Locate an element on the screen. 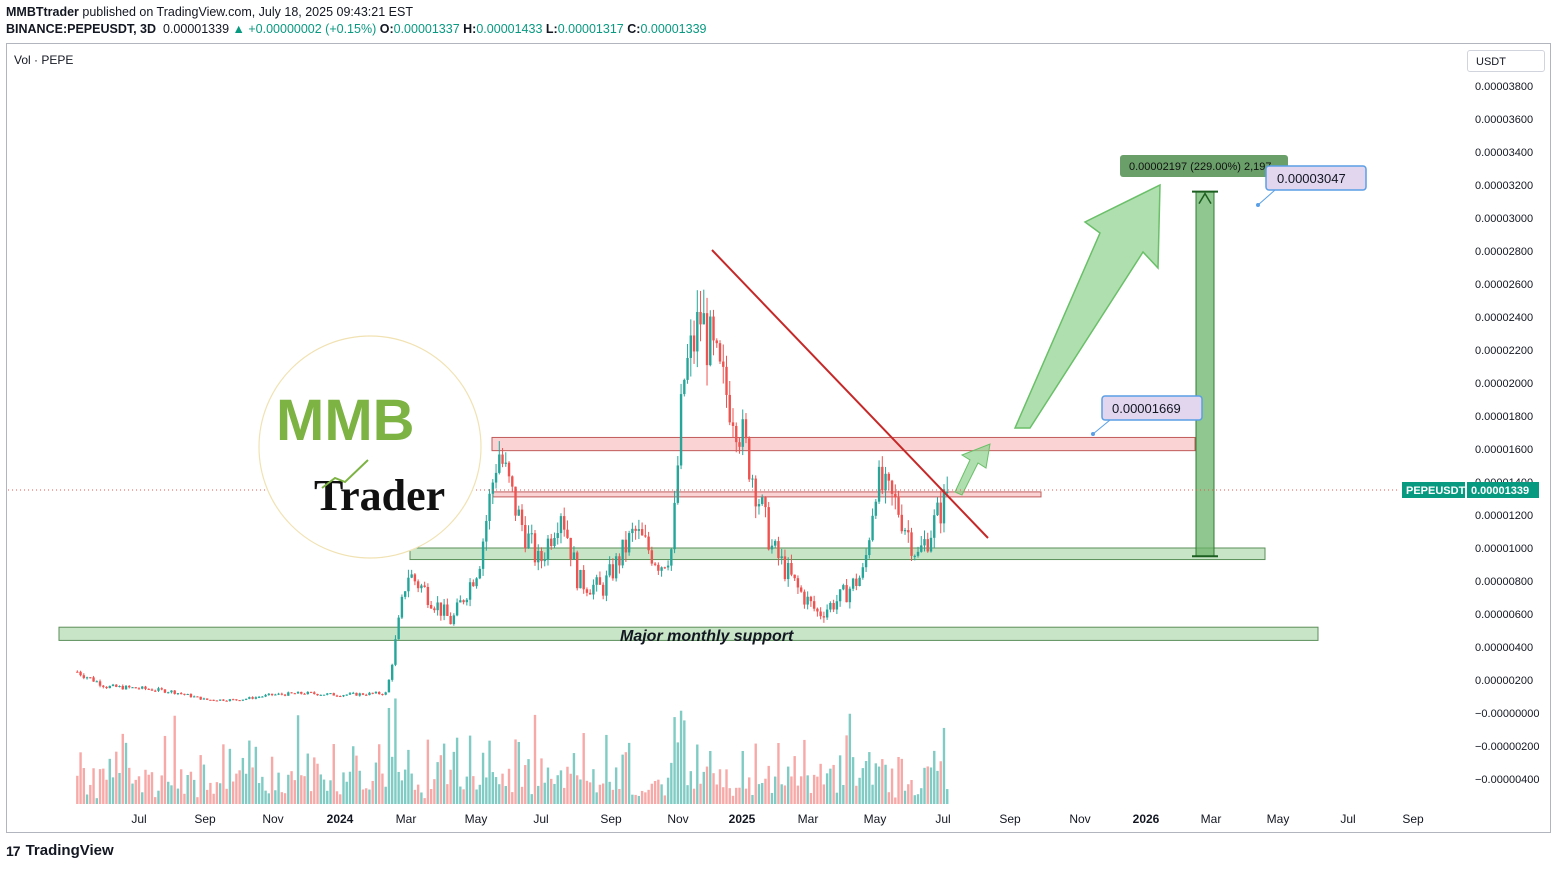 This screenshot has height=870, width=1558. y-tick-label: −0.00000200 is located at coordinates (1507, 747).